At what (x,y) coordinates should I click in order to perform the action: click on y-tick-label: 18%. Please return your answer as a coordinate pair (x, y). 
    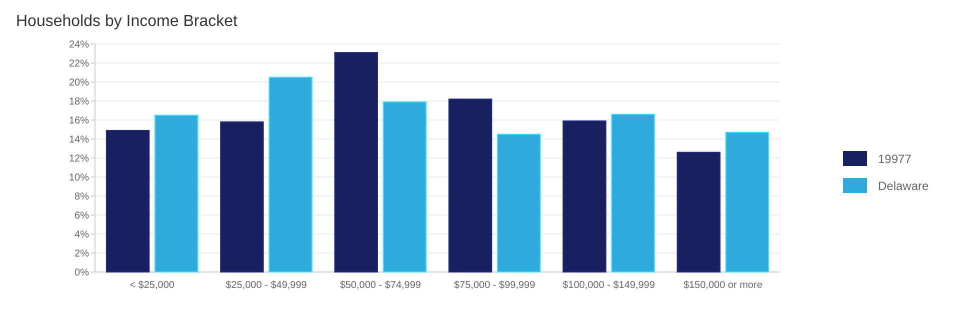
    Looking at the image, I should click on (79, 102).